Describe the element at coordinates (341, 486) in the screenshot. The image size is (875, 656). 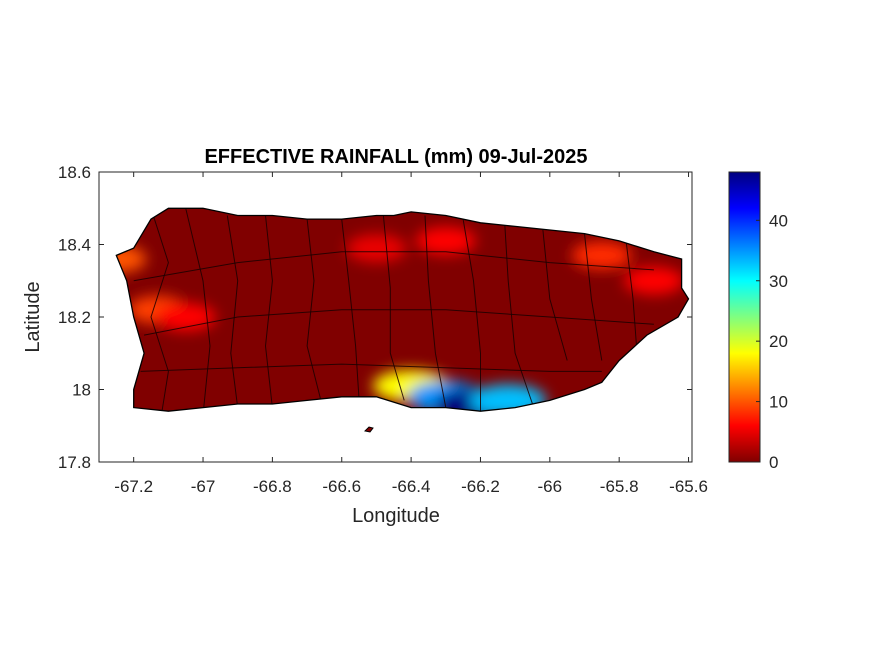
I see `x-tick-label: -66.6` at that location.